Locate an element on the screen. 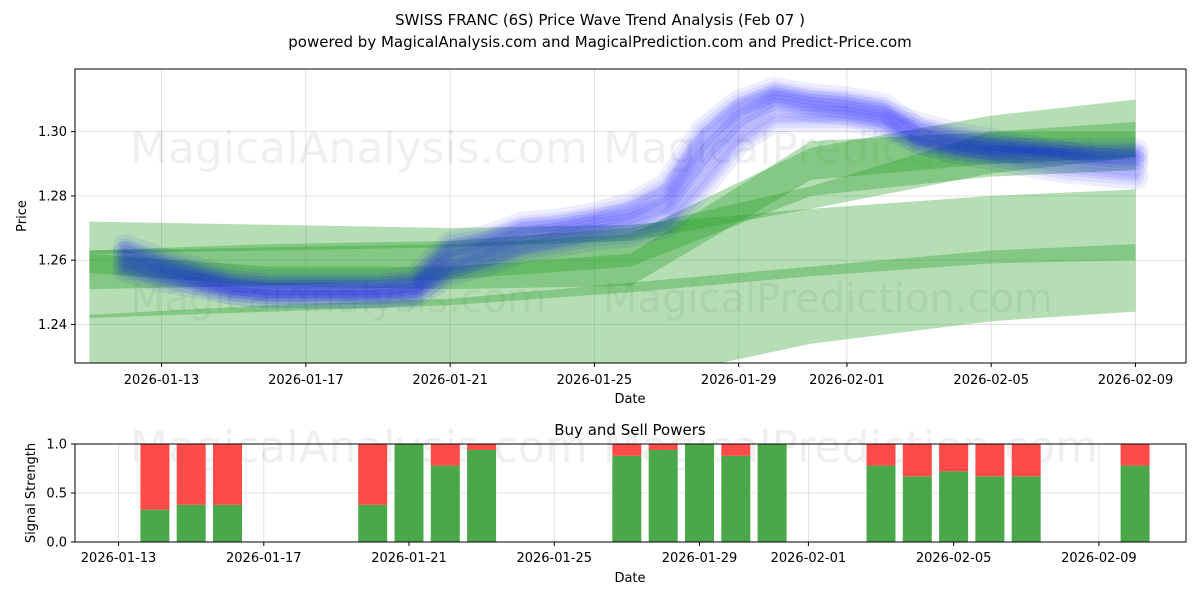  signal-x-tick-label: 2026-02-09 is located at coordinates (1099, 558).